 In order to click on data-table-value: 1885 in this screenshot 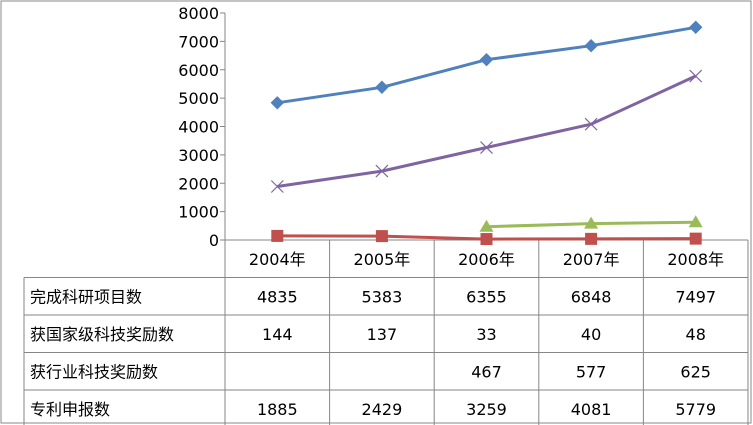, I will do `click(277, 409)`.